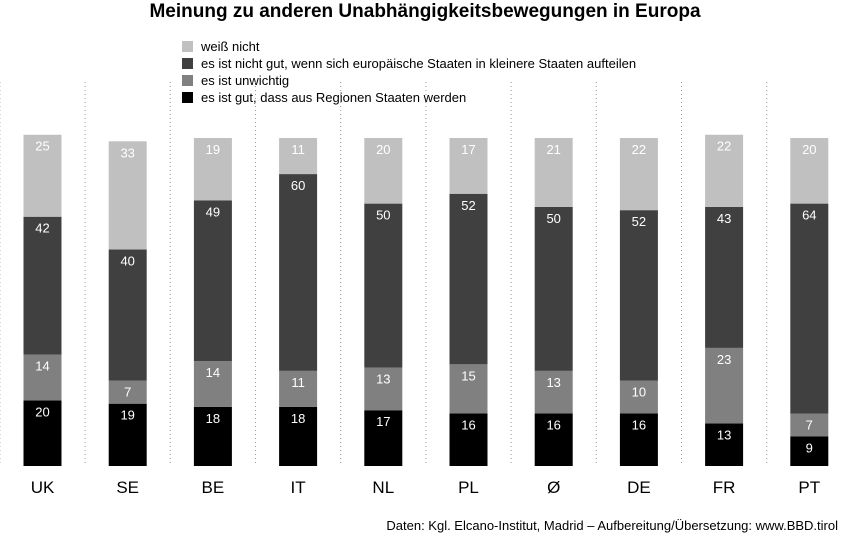 Image resolution: width=850 pixels, height=538 pixels. Describe the element at coordinates (809, 447) in the screenshot. I see `data-label: 9` at that location.